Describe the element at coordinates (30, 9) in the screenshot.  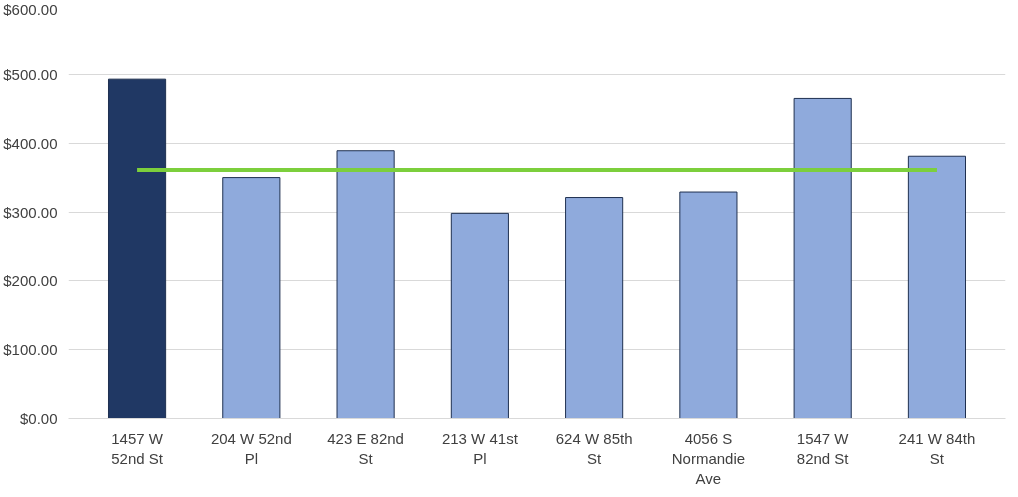
I see `y-tick-label: $600.00` at that location.